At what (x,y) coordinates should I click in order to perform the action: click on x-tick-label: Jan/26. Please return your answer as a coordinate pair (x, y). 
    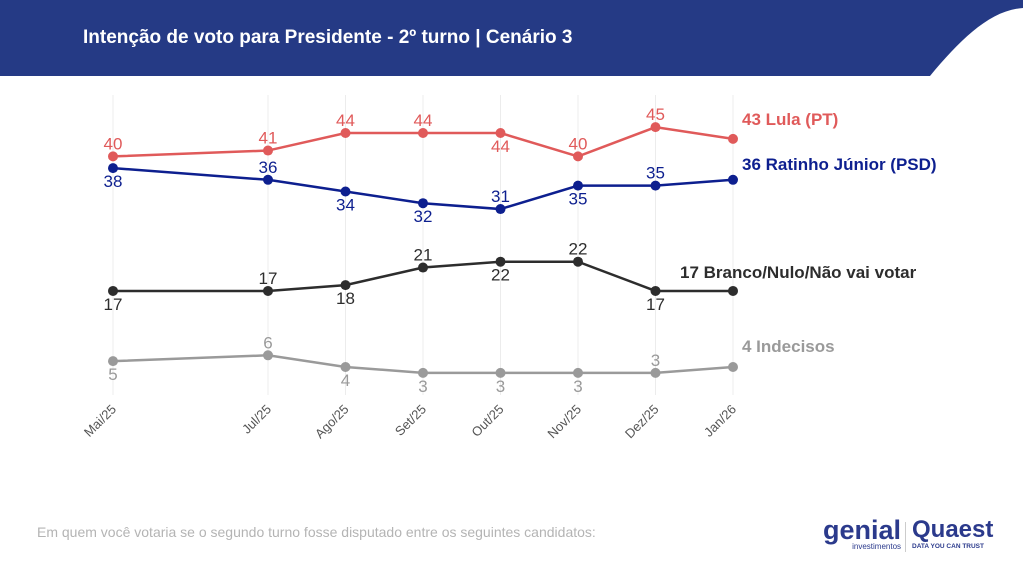
    Looking at the image, I should click on (720, 421).